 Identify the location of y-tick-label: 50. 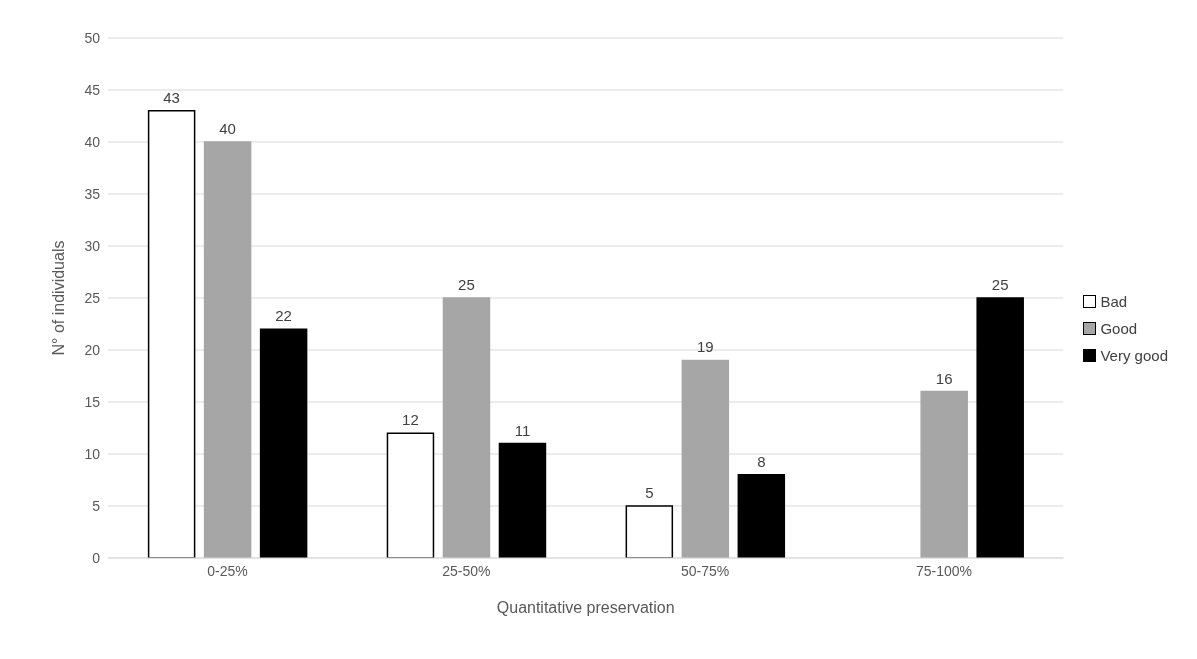
(92, 37).